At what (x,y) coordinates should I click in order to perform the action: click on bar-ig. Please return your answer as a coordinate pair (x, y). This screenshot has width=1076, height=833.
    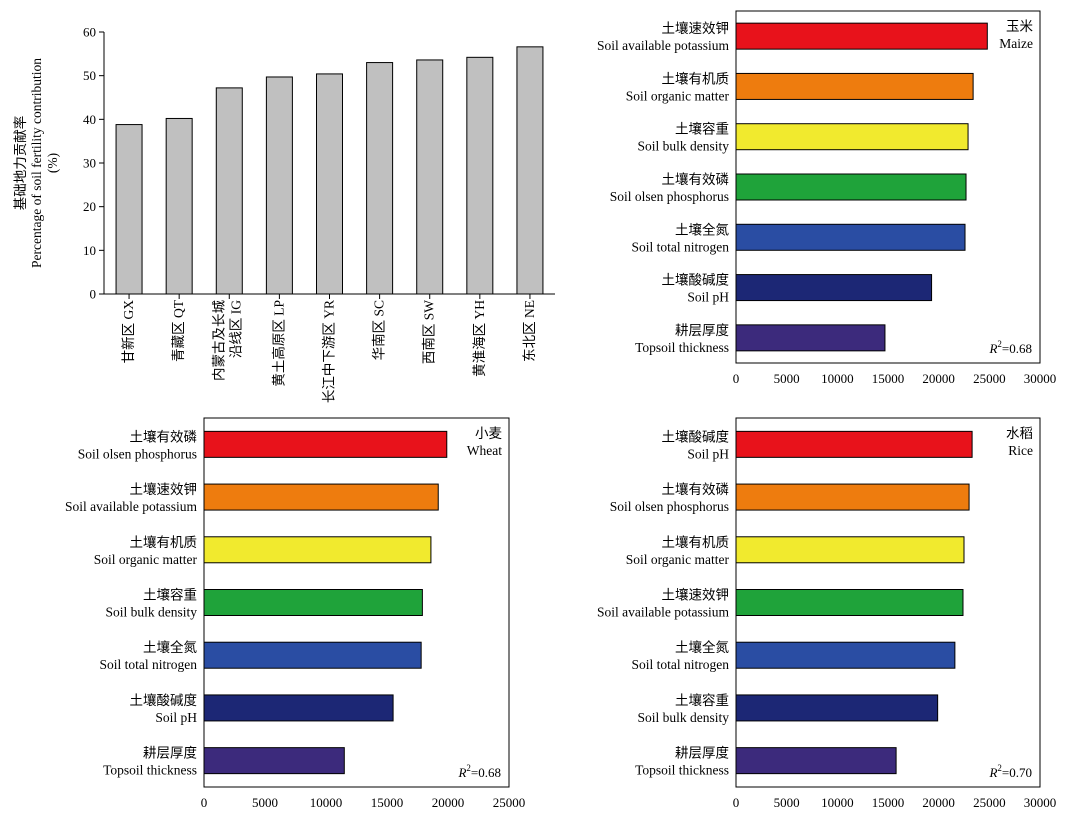
    Looking at the image, I should click on (229, 191).